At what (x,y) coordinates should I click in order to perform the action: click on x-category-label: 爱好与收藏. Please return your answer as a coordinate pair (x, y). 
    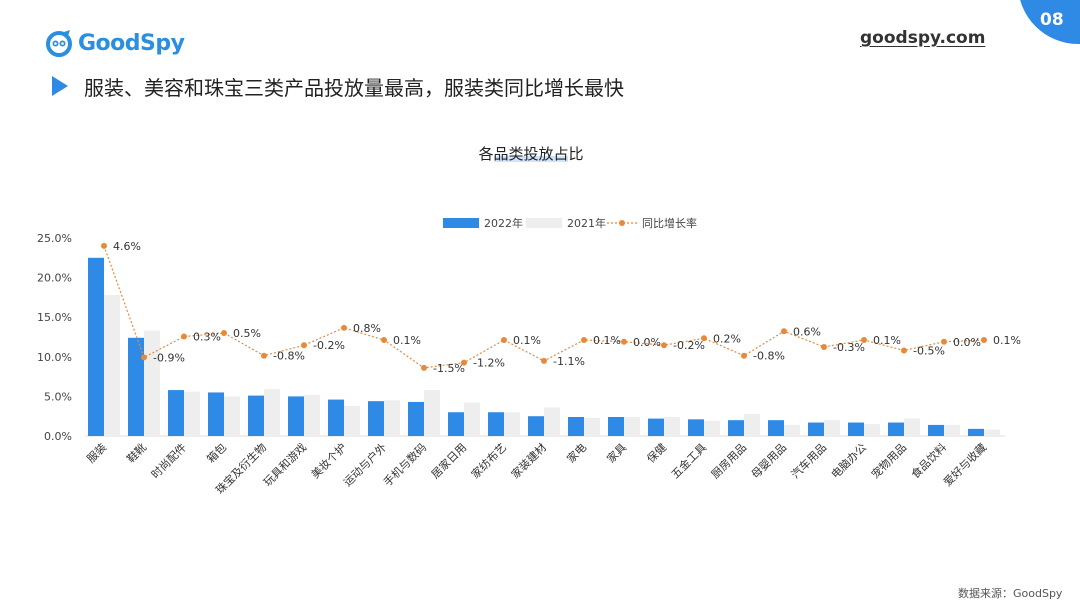
    Looking at the image, I should click on (964, 464).